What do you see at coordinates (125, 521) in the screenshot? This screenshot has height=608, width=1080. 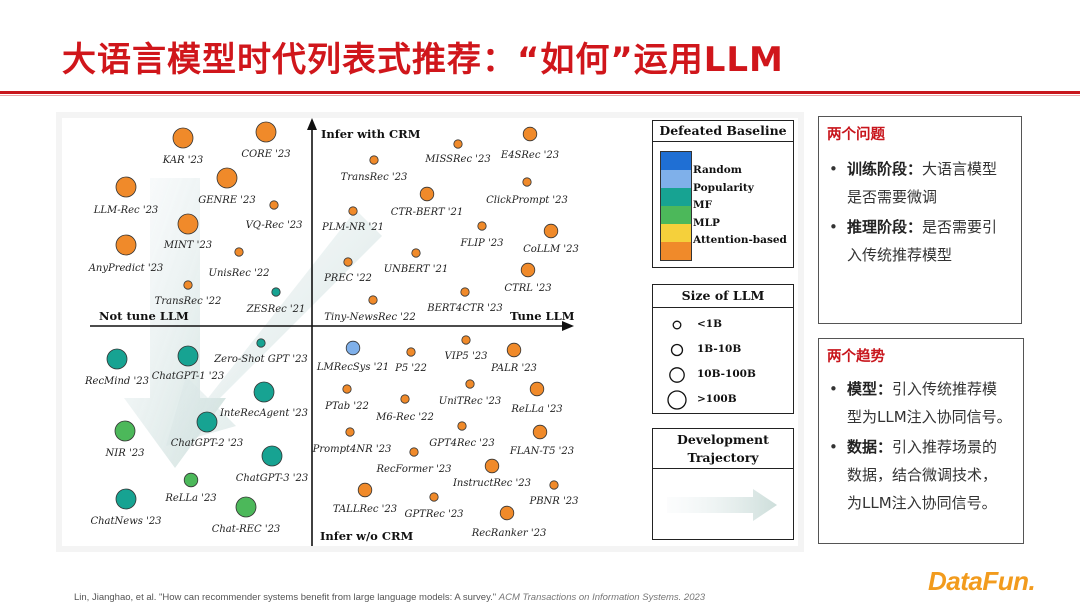 I see `model-label-chatnews-23: ChatNews '23` at bounding box center [125, 521].